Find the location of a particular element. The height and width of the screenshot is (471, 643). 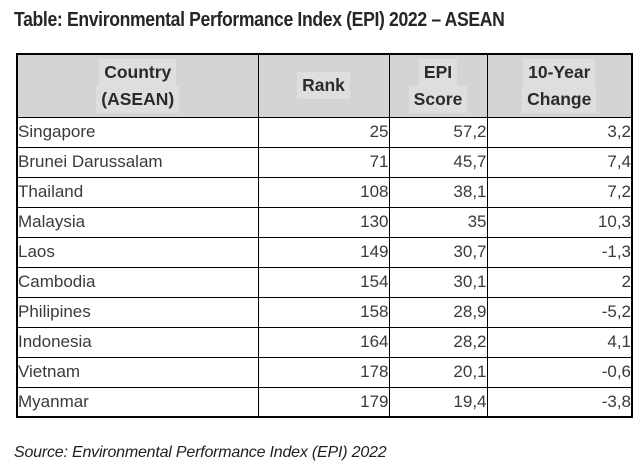

table-row: Malaysia 130 35 10,3 is located at coordinates (324, 222).